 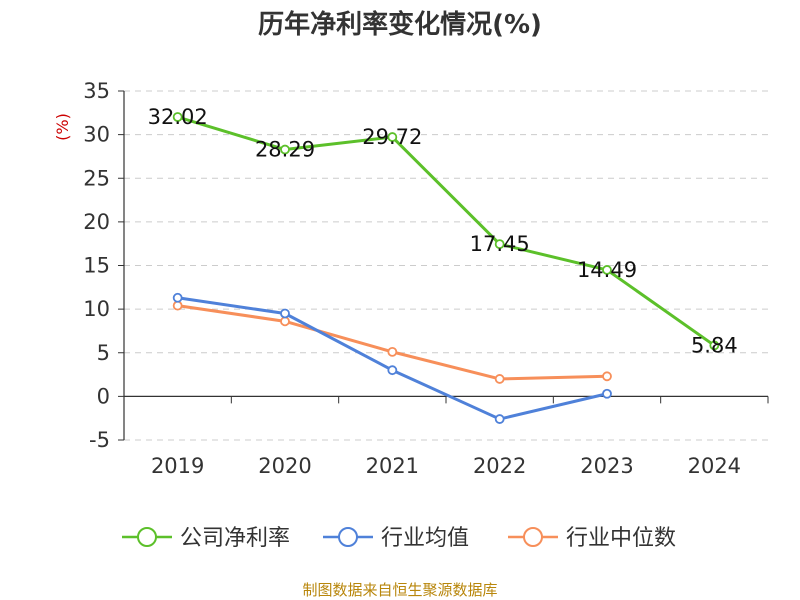 I want to click on data-label: 32.02, so click(x=178, y=117).